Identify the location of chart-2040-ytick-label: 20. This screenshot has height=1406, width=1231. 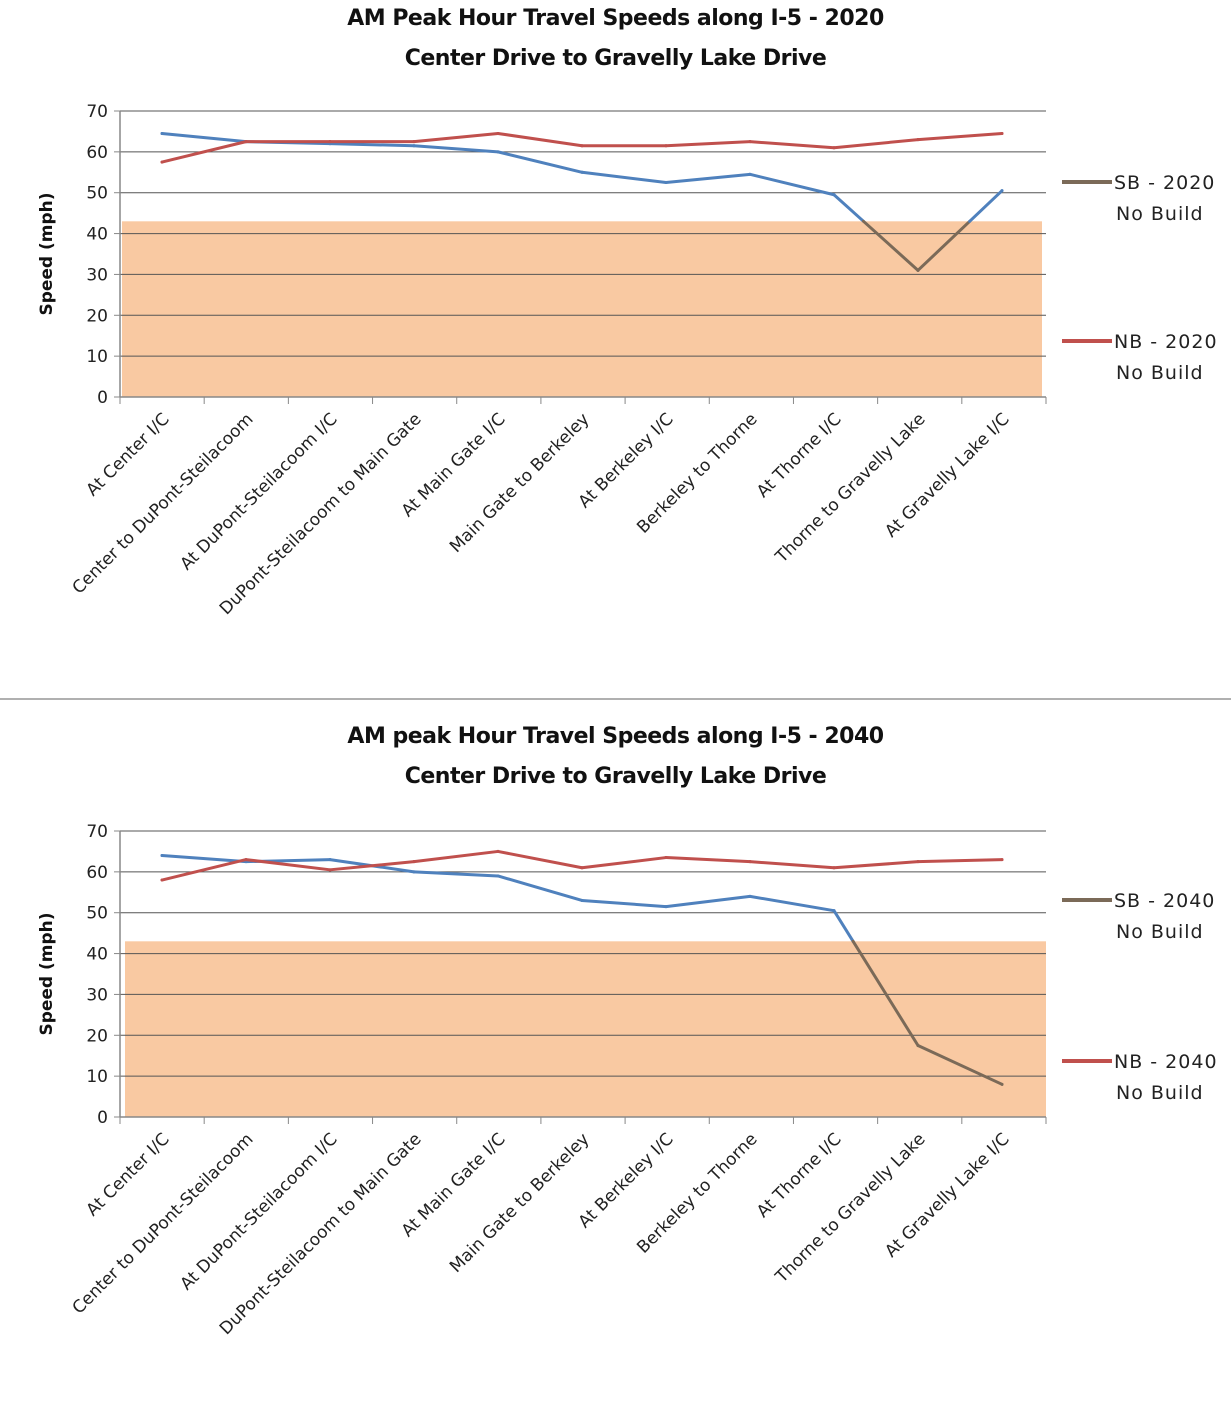
(97, 1036).